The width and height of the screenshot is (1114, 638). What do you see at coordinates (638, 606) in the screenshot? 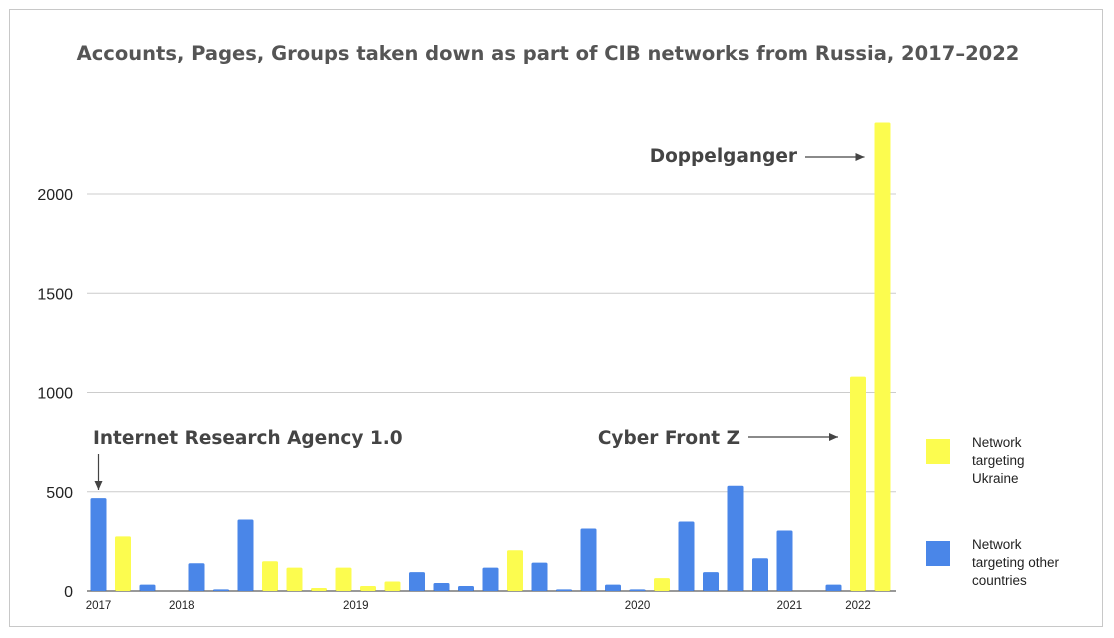
I see `x-tick-label: 2020` at bounding box center [638, 606].